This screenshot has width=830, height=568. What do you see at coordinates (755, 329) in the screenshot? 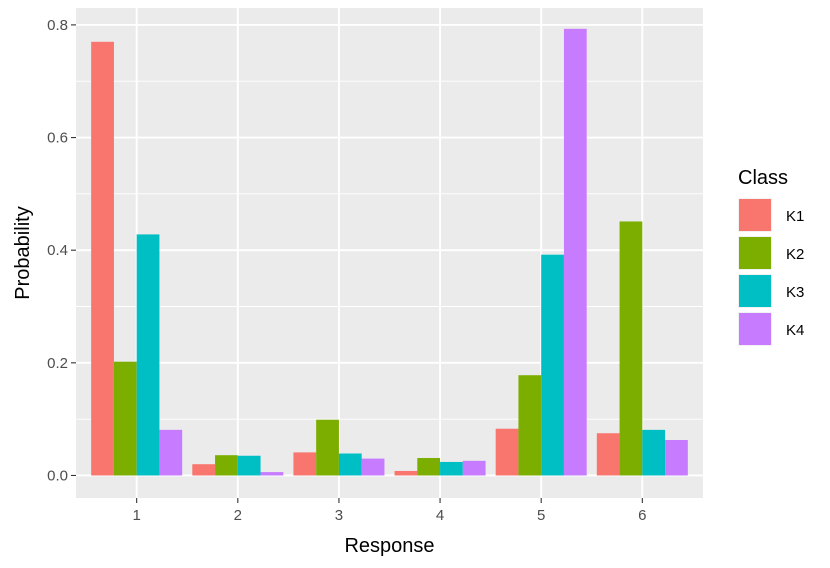
I see `legend-swatch-k4` at bounding box center [755, 329].